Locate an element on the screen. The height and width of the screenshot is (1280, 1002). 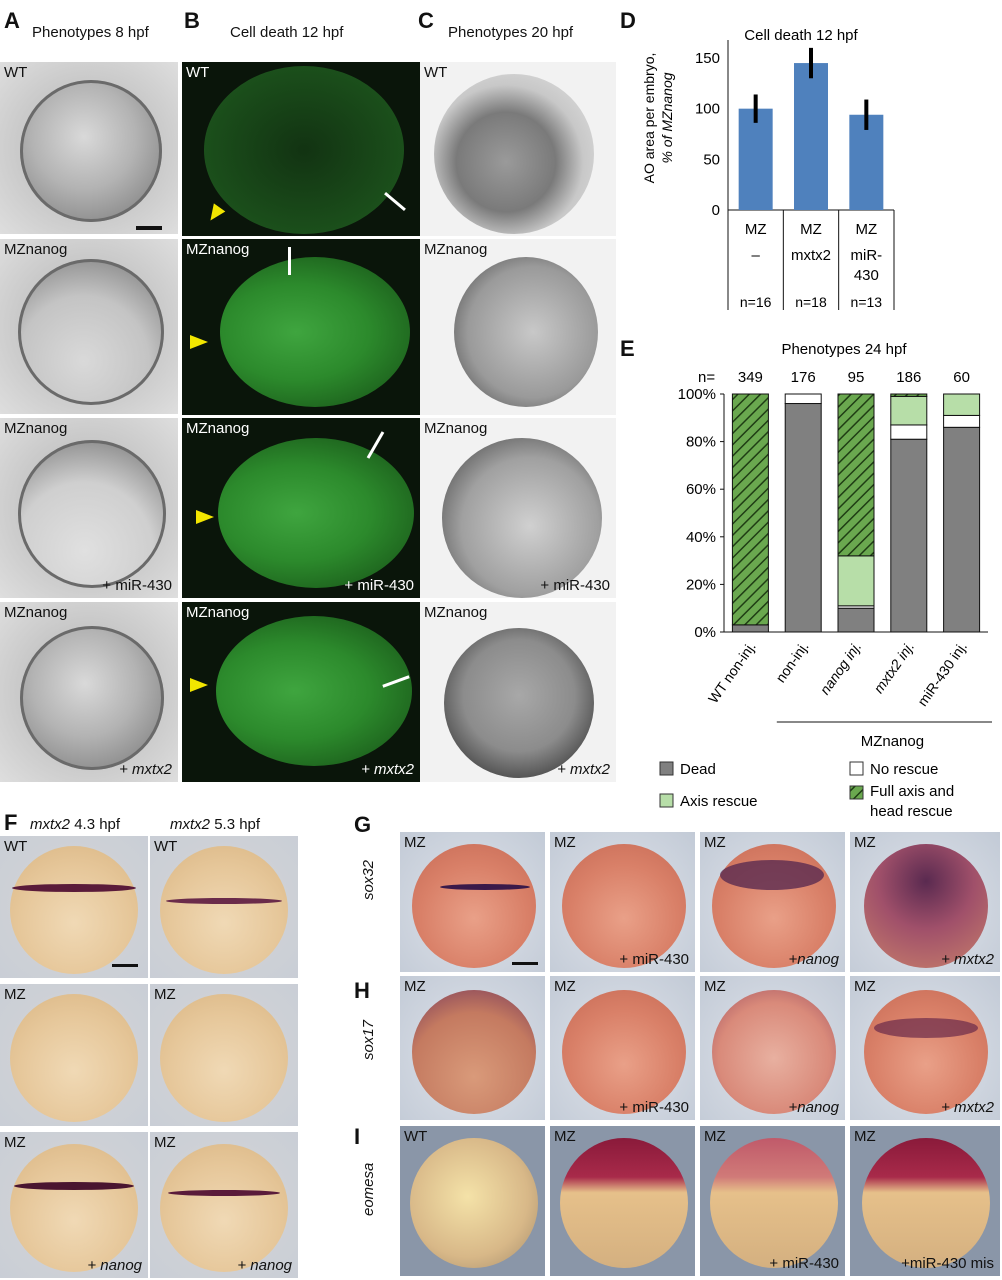
panel-b-tile-wt: WT is located at coordinates (301, 149).